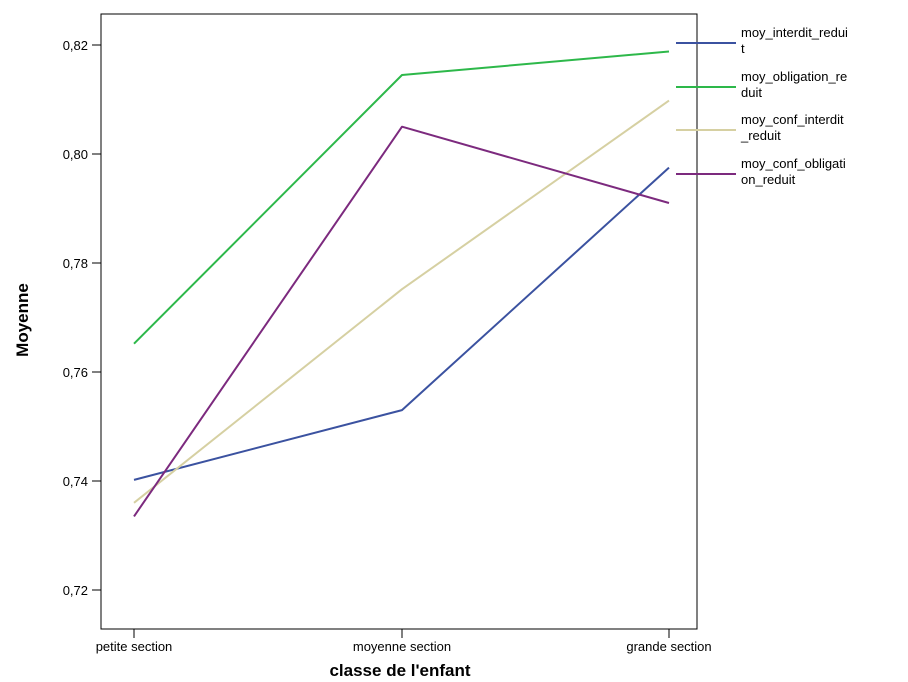 The image size is (908, 682). I want to click on y-tick-label: 0,72, so click(75, 590).